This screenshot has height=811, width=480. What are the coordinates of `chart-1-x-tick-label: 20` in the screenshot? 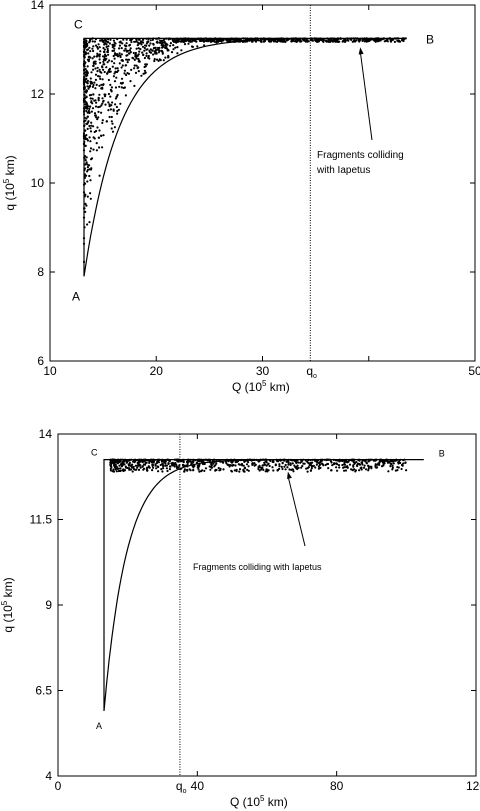 It's located at (157, 371).